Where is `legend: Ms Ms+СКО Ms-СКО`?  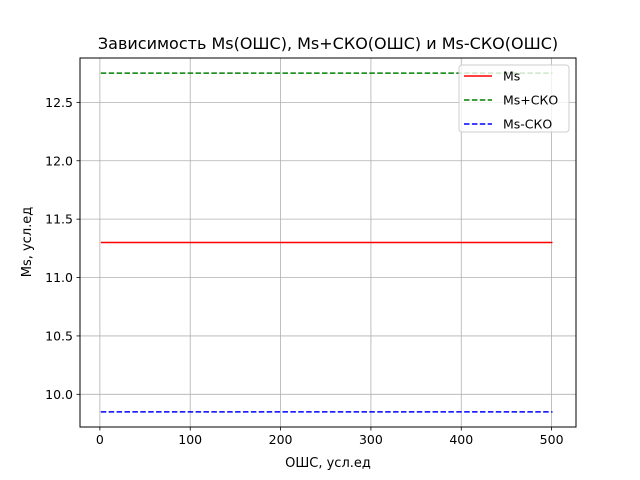 legend: Ms Ms+СКО Ms-СКО is located at coordinates (514, 98).